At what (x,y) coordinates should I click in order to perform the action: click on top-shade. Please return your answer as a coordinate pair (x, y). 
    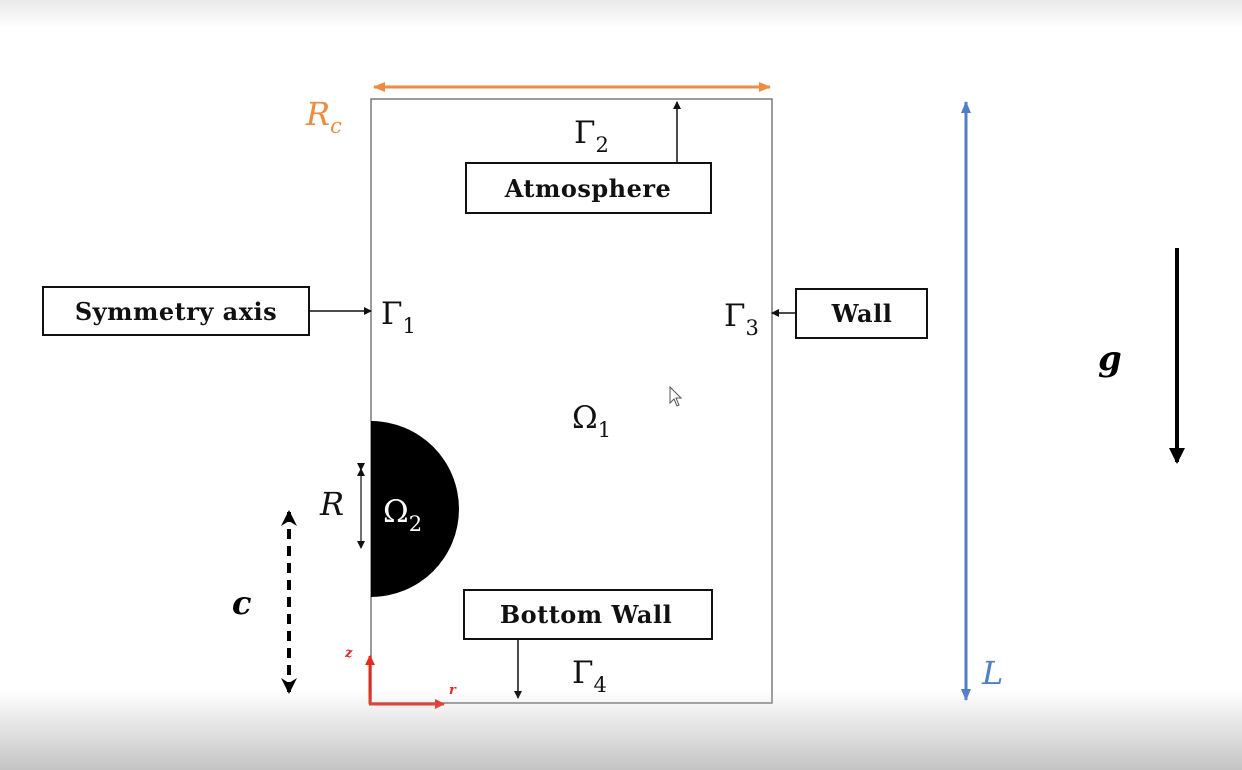
    Looking at the image, I should click on (621, 14).